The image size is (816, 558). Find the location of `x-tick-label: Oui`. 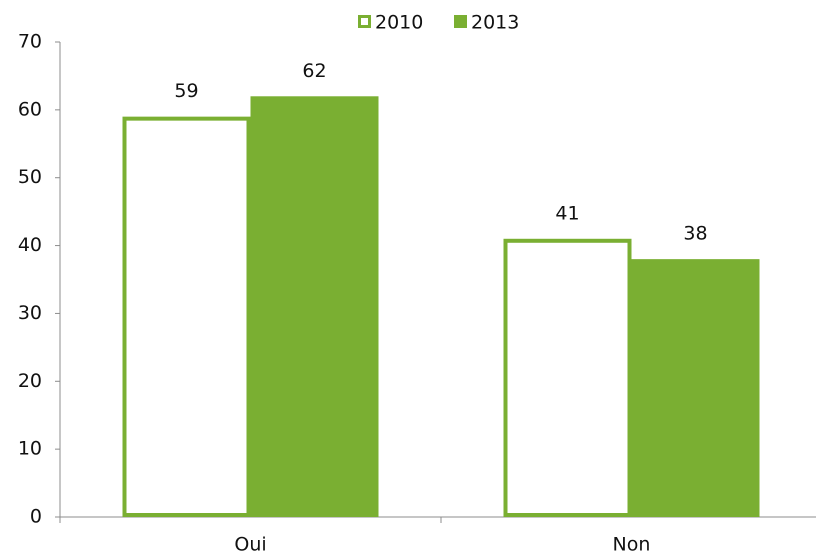

x-tick-label: Oui is located at coordinates (250, 545).